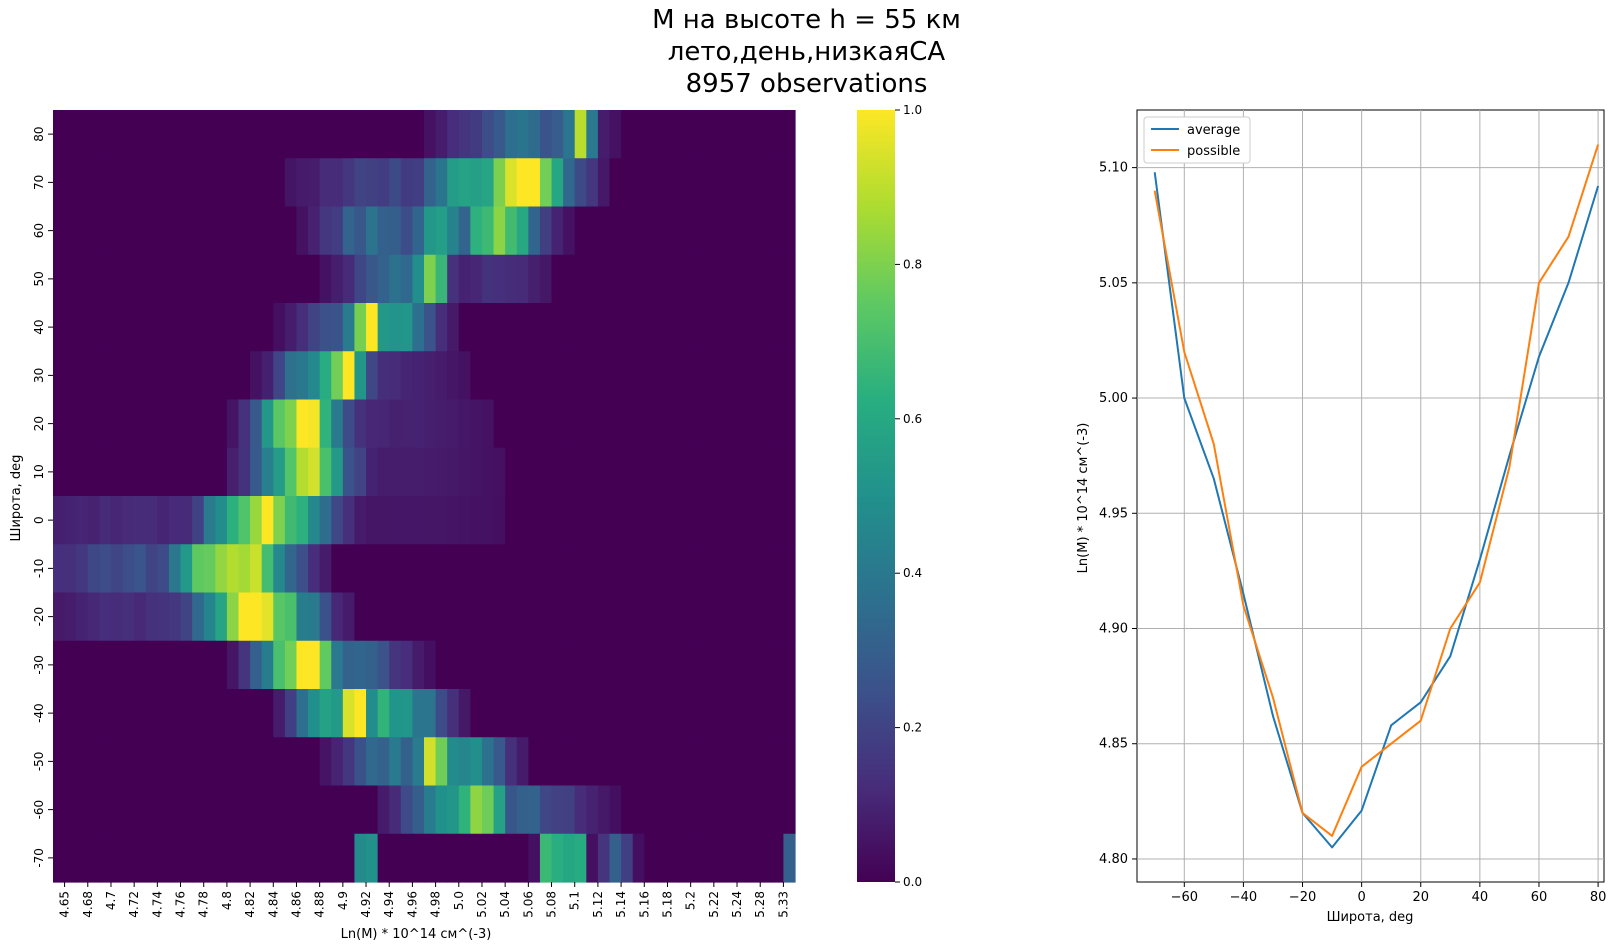 The height and width of the screenshot is (950, 1613). I want to click on colorbar-tick-label: 0.2, so click(912, 728).